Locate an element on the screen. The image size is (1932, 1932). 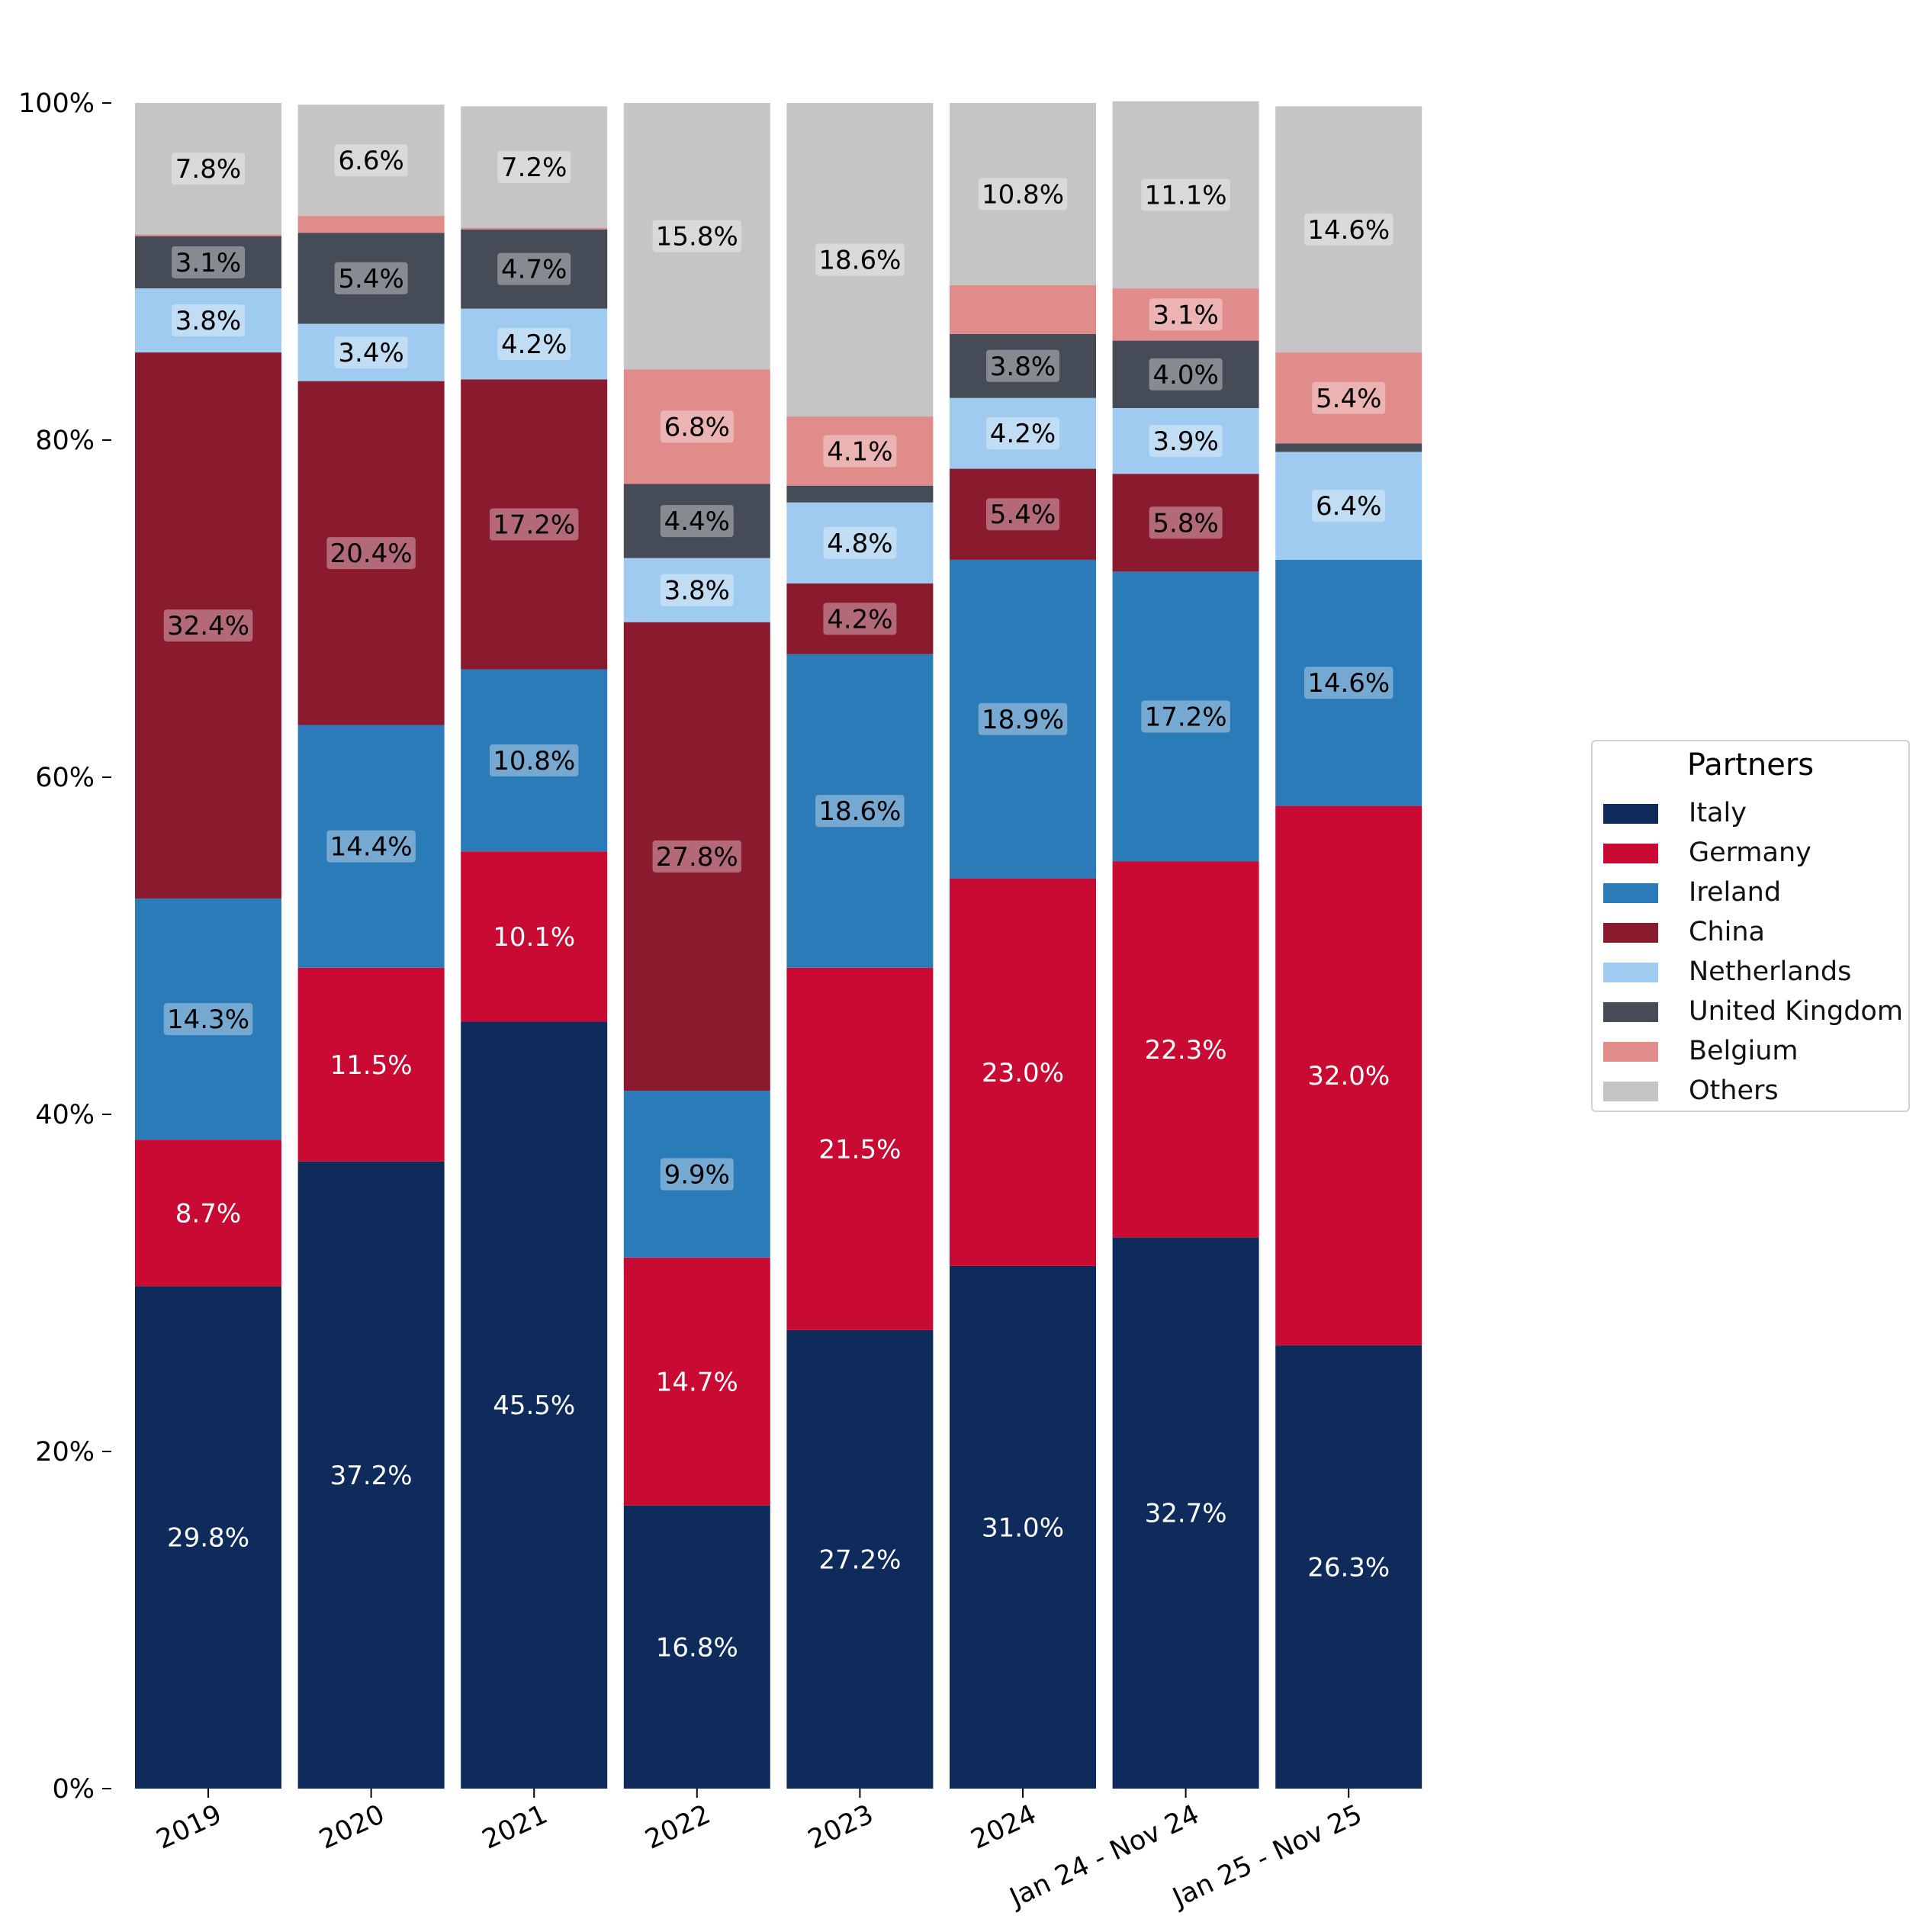
segment-label: 27.2% is located at coordinates (859, 1560).